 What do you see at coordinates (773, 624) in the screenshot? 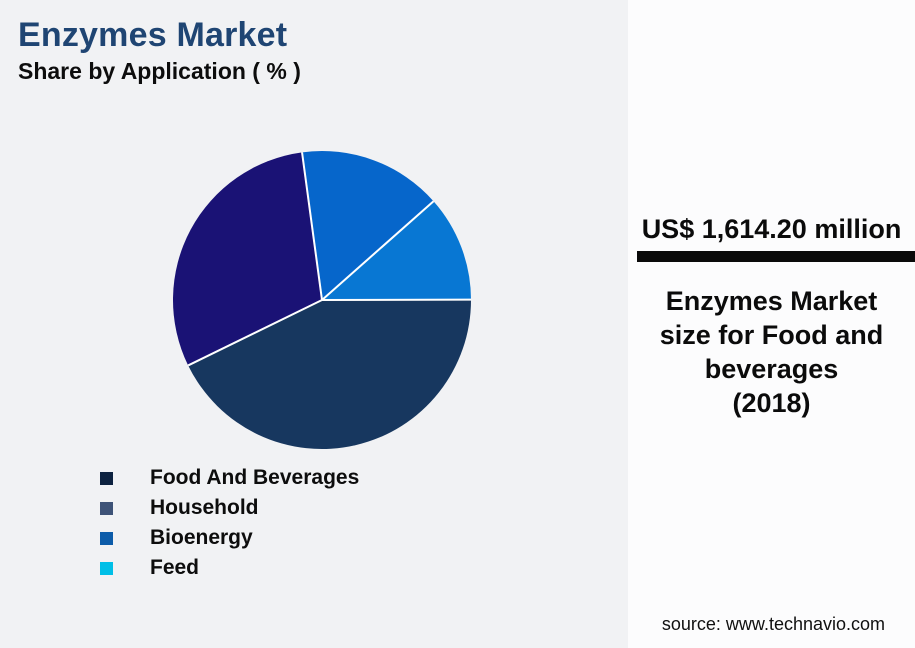
I see `source-attribution: source: www.technavio.com` at bounding box center [773, 624].